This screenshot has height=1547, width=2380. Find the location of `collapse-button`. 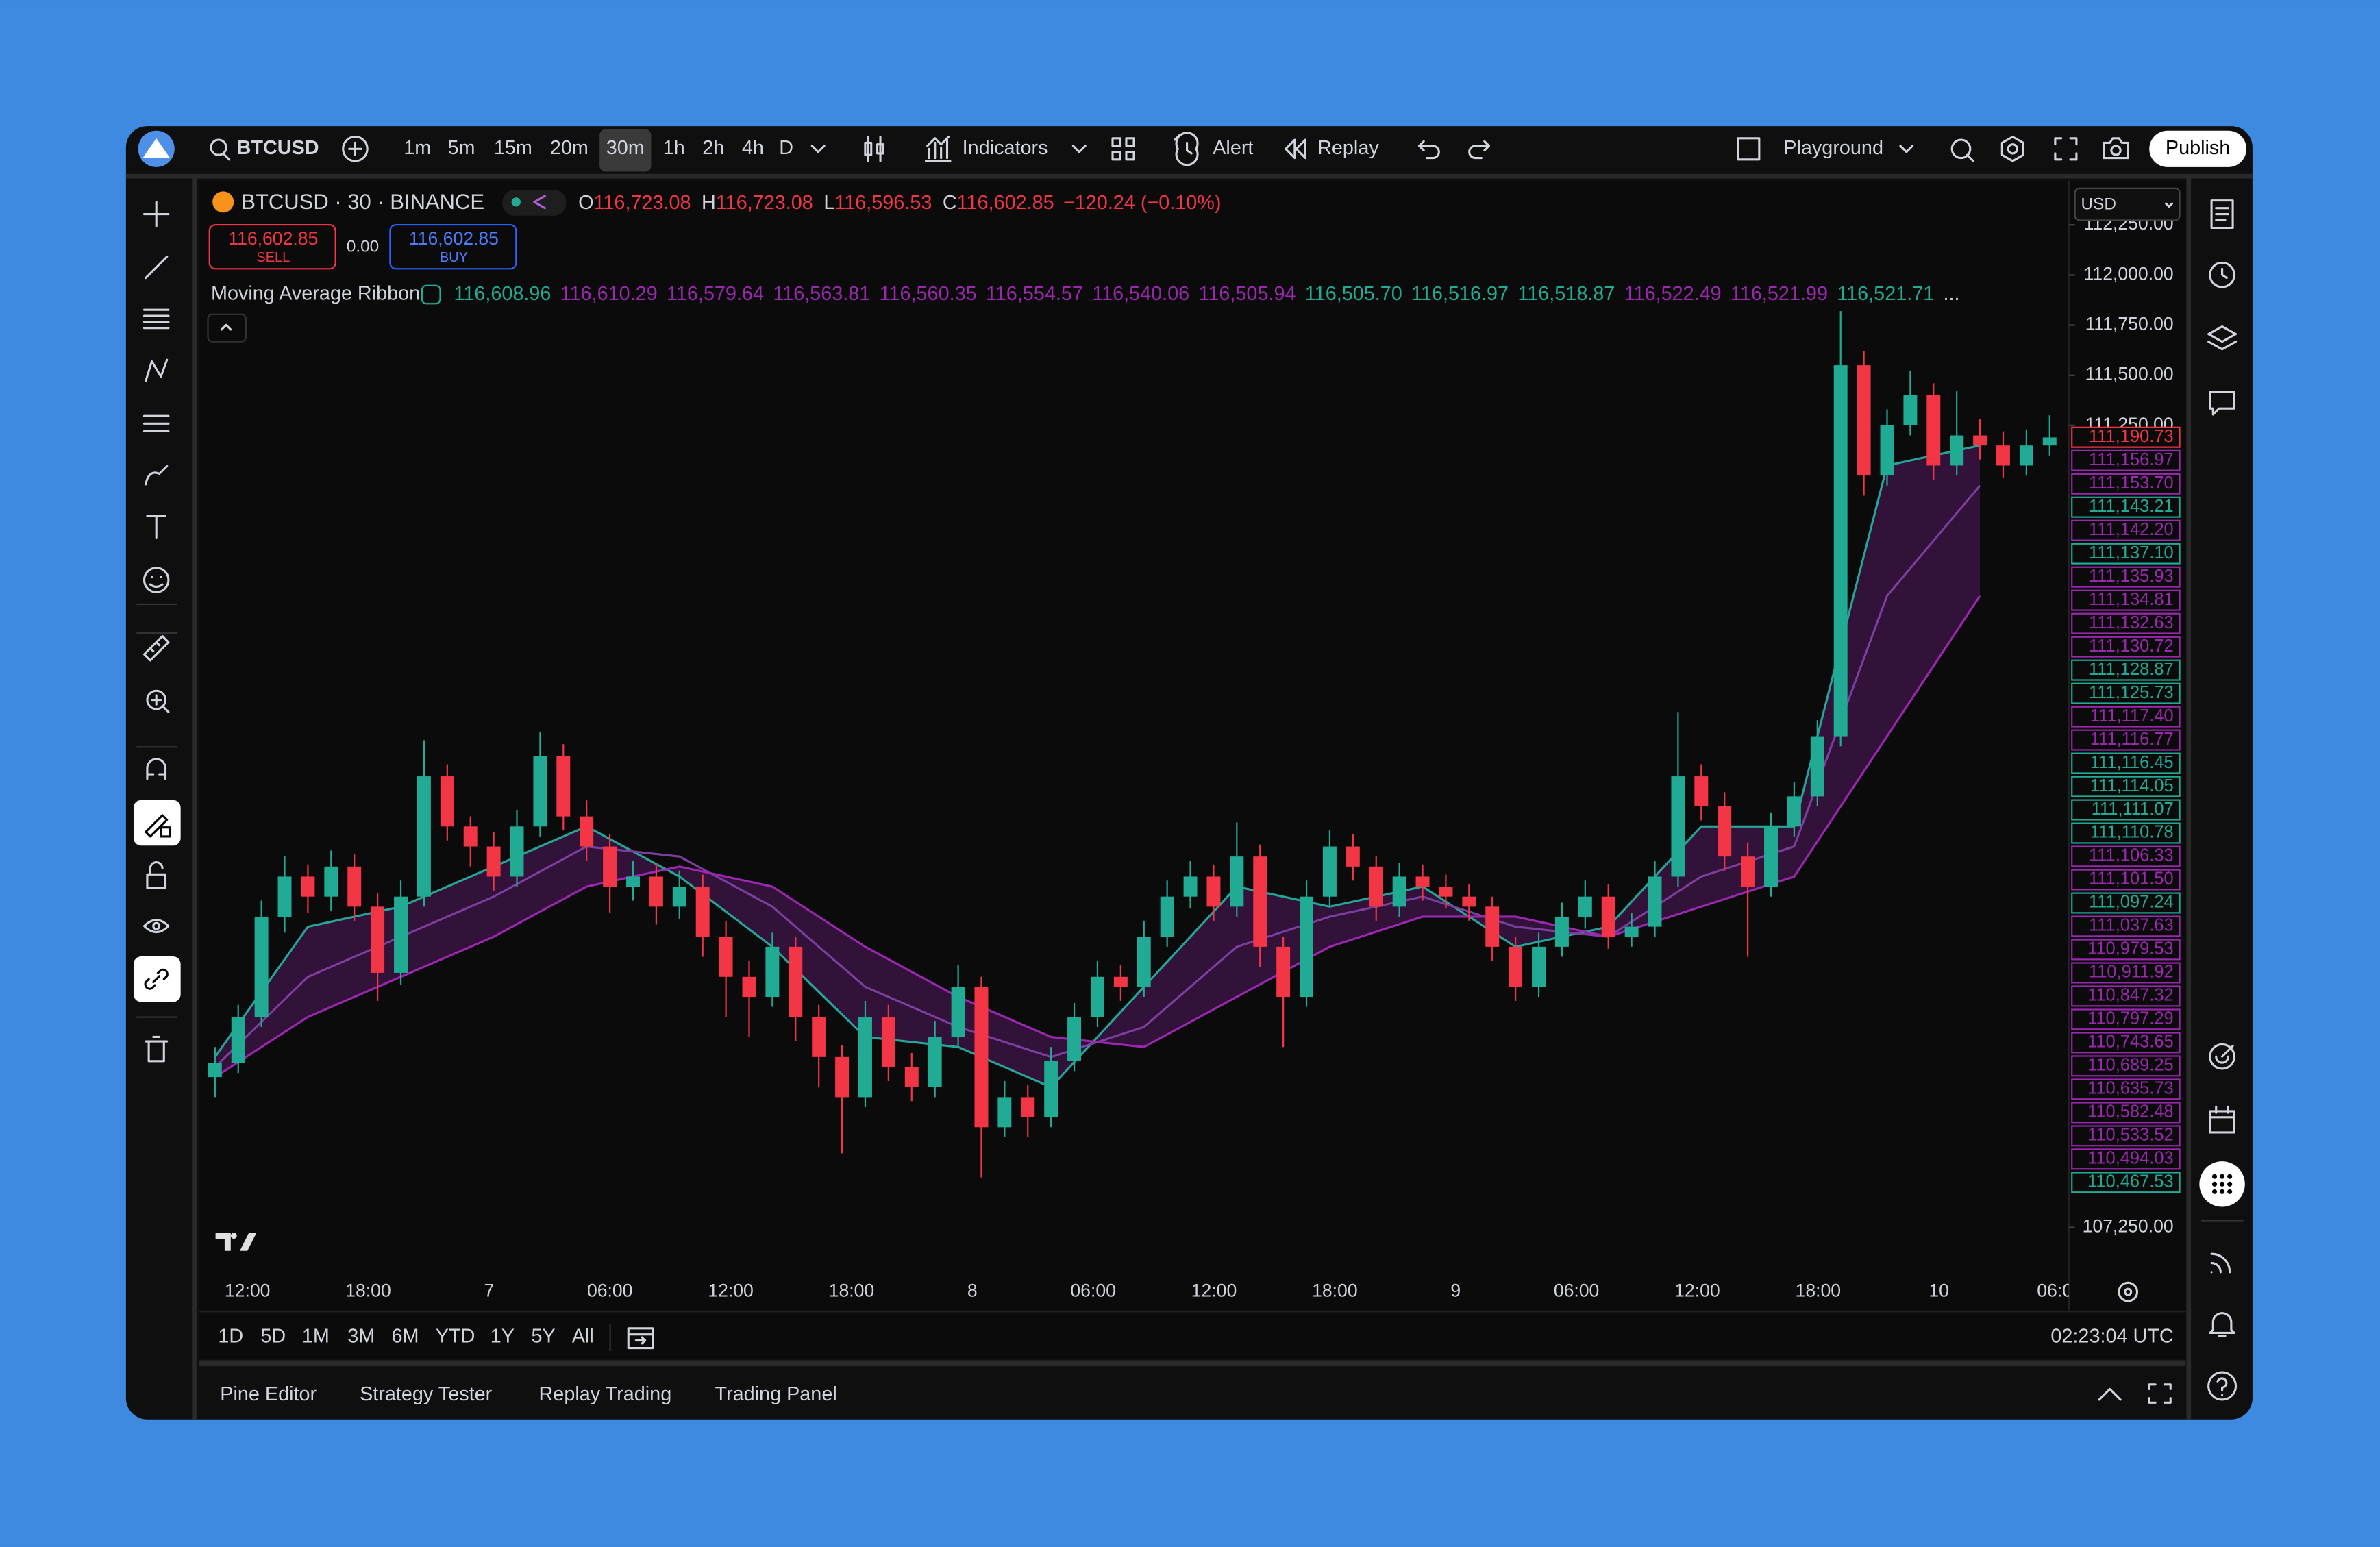

collapse-button is located at coordinates (227, 328).